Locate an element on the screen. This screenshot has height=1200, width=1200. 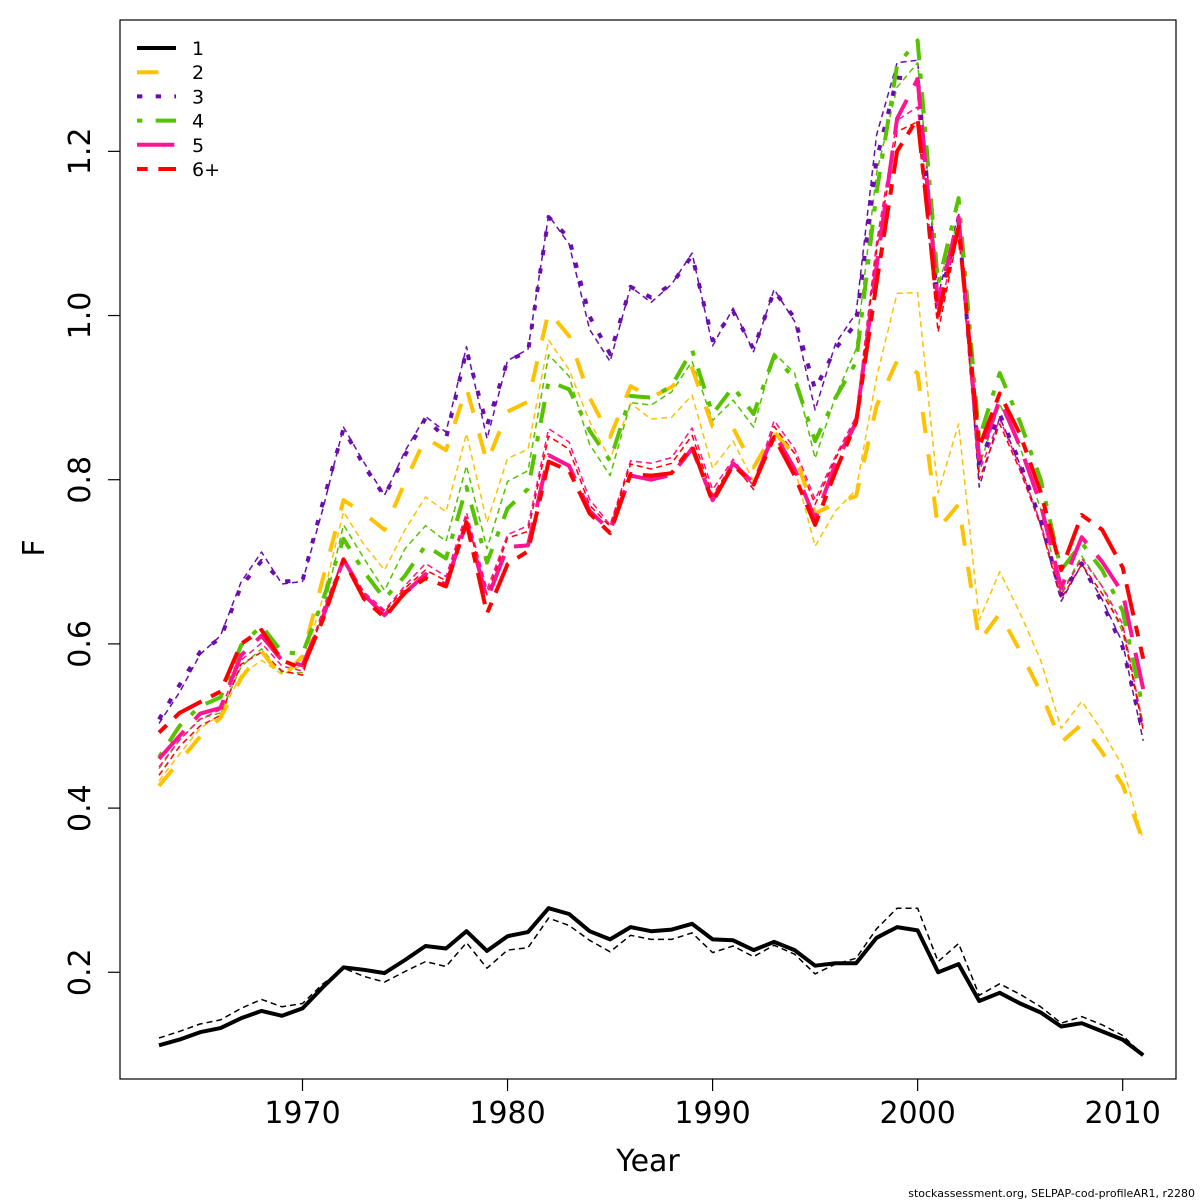
series-1-alt-line is located at coordinates (651, 981).